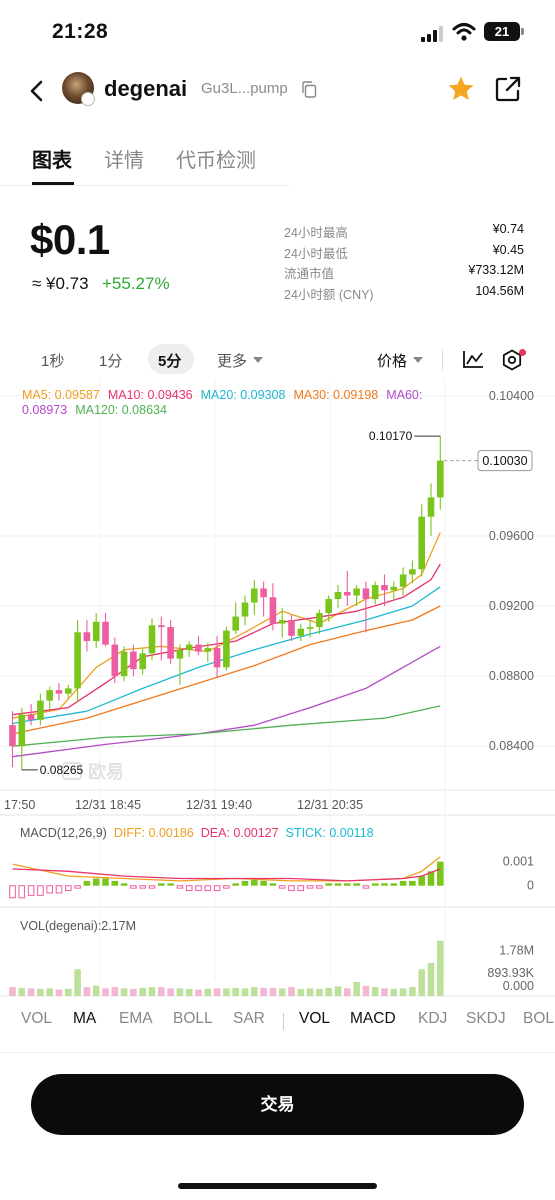 The width and height of the screenshot is (555, 1200). What do you see at coordinates (150, 395) in the screenshot?
I see `ma-legend-item: MA10: 0.09436` at bounding box center [150, 395].